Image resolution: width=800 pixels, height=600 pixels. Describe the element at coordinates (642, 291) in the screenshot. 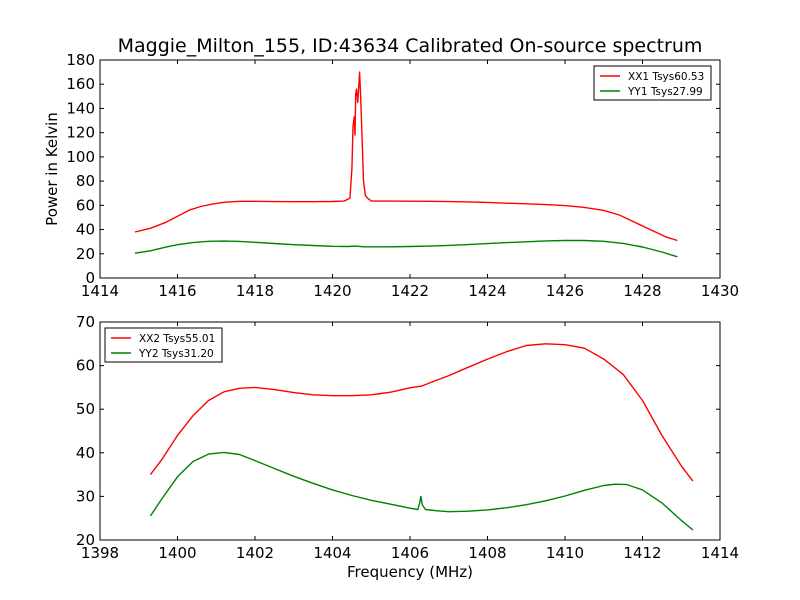

I see `x-tick-label: 1428` at that location.